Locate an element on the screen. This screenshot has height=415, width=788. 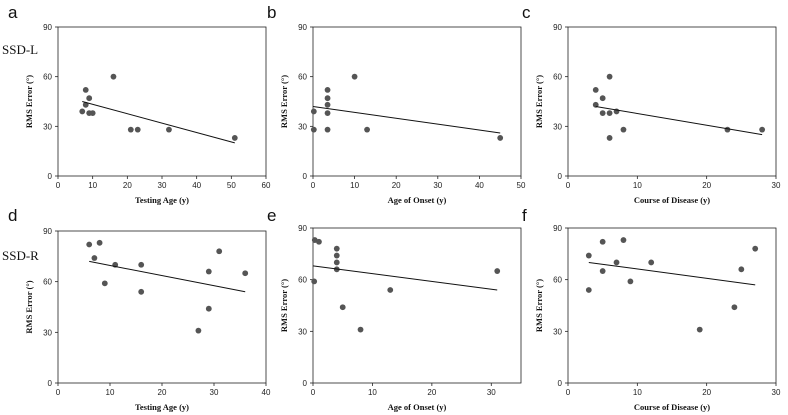
x-tick-label-a: 20 is located at coordinates (127, 185).